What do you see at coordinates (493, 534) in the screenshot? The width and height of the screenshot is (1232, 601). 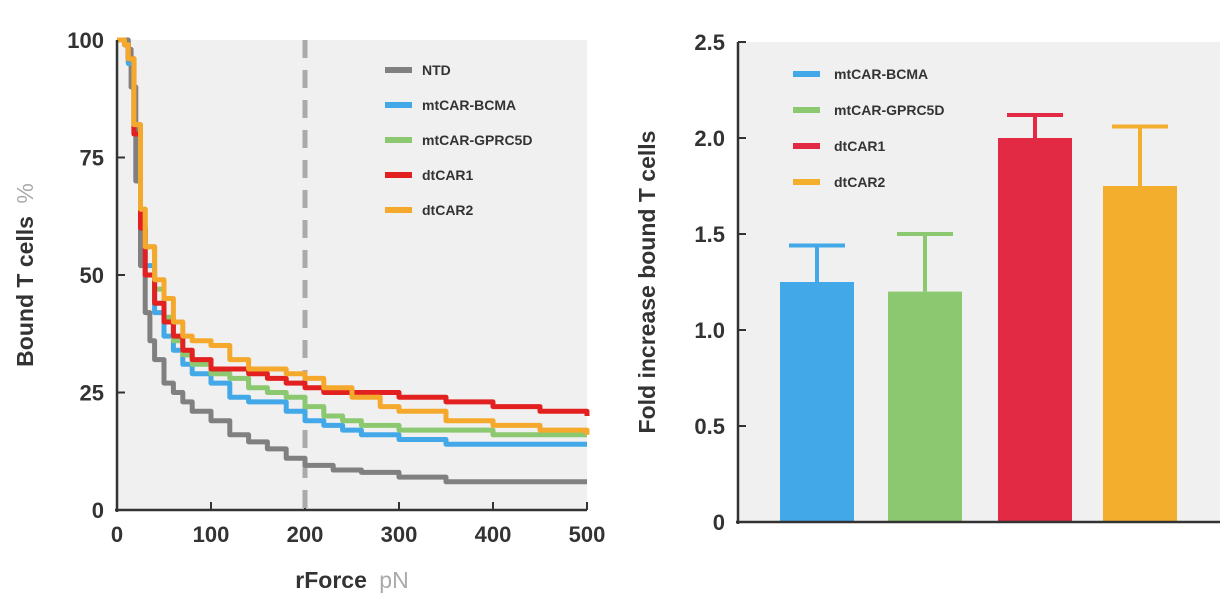 I see `left-x-tick-label: 400` at bounding box center [493, 534].